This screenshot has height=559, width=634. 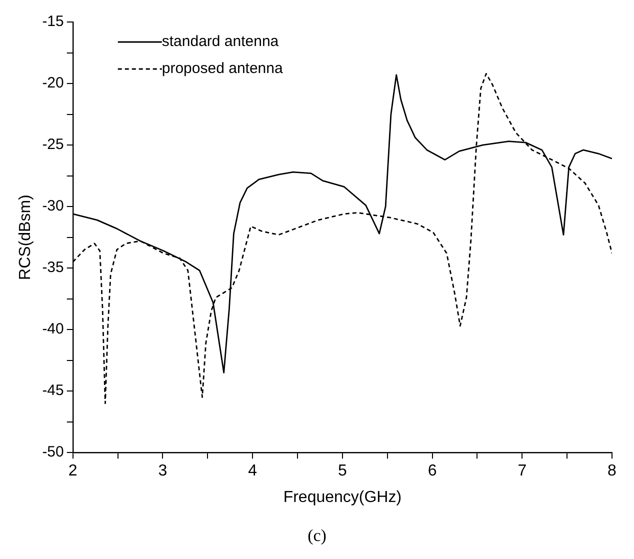 I want to click on legend-label: standard antenna, so click(x=221, y=41).